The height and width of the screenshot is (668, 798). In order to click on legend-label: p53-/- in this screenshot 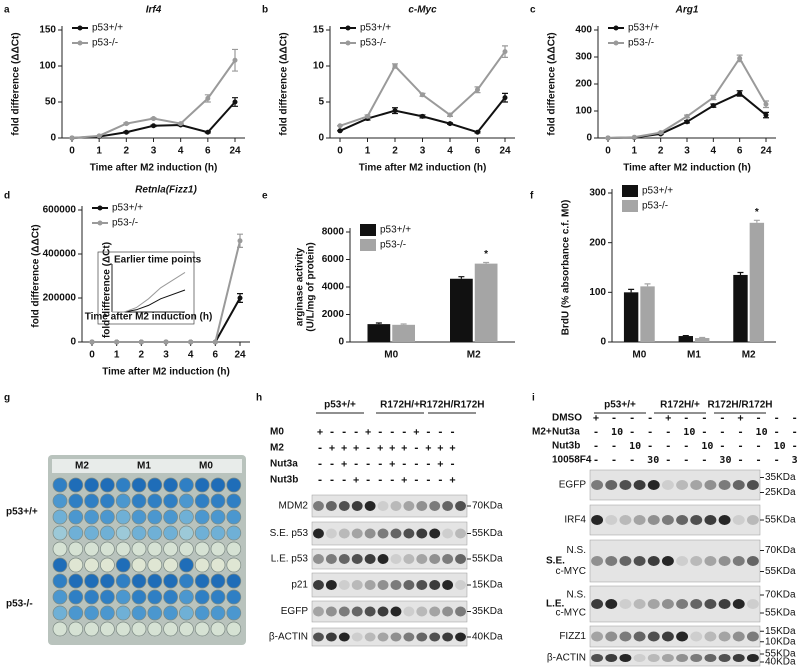, I will do `click(373, 43)`.